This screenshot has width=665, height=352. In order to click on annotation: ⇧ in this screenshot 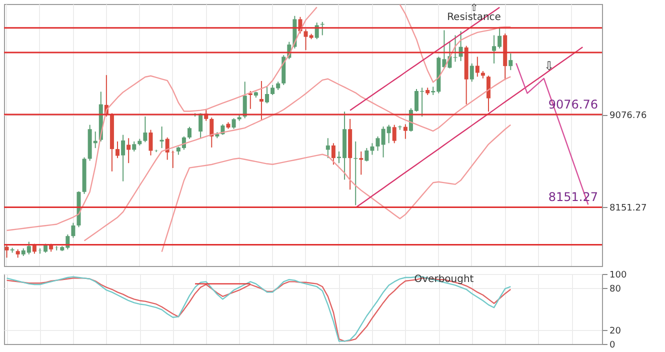, I will do `click(474, 8)`.